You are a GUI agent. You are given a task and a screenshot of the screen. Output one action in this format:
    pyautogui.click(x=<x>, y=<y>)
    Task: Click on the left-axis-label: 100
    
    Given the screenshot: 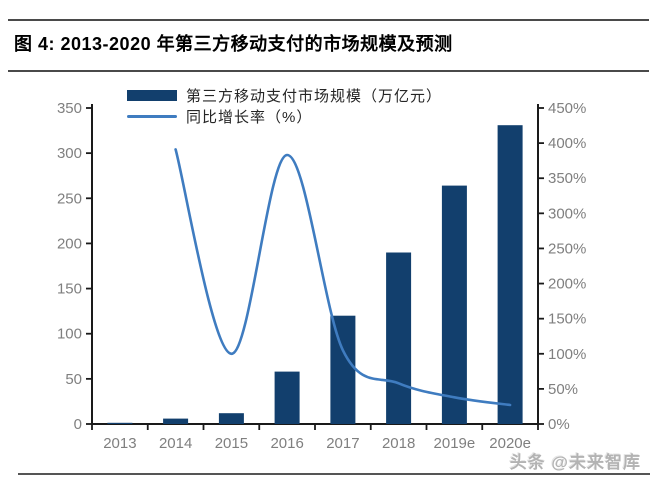 What is the action you would take?
    pyautogui.click(x=69, y=334)
    